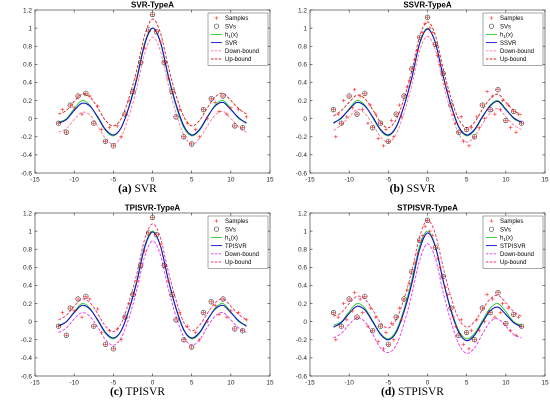 This screenshot has height=407, width=550. What do you see at coordinates (302, 10) in the screenshot?
I see `y-tick-label: 1.2` at bounding box center [302, 10].